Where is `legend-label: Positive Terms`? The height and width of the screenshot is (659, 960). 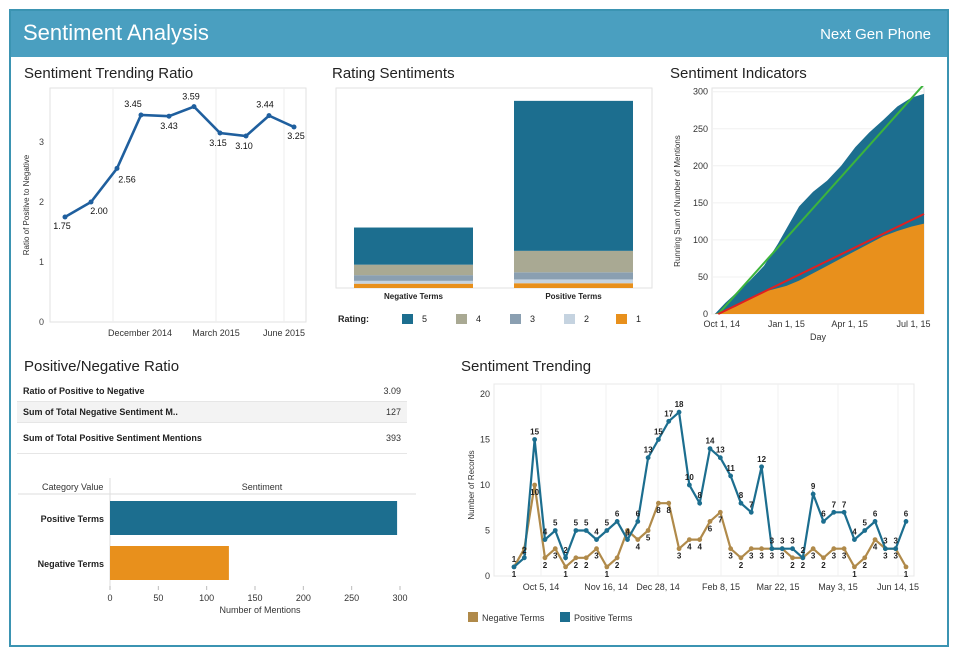 legend-label: Positive Terms is located at coordinates (603, 618).